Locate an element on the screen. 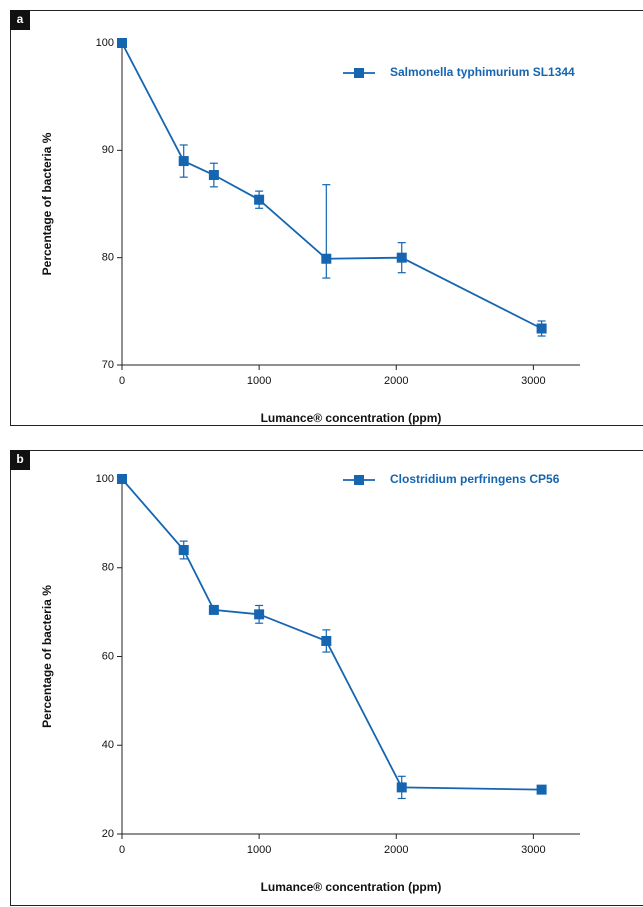  legend-label: Clostridium perfringens CP56 is located at coordinates (475, 479).